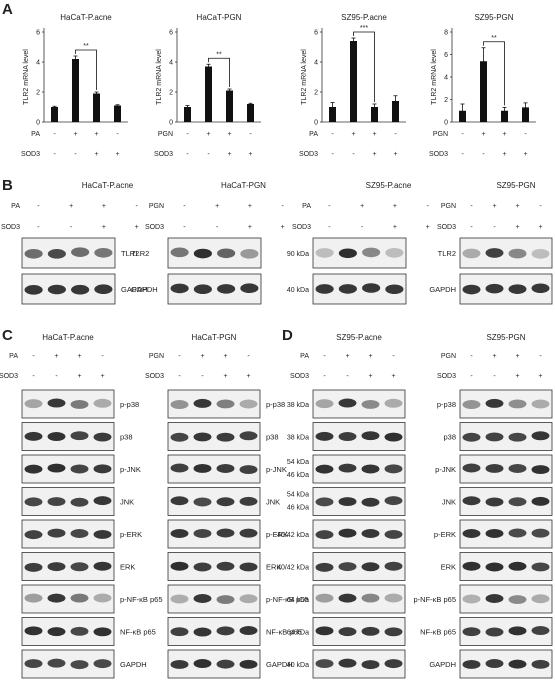 This screenshot has width=555, height=685. Describe the element at coordinates (298, 633) in the screenshot. I see `kda-marker: 64 kDa` at that location.